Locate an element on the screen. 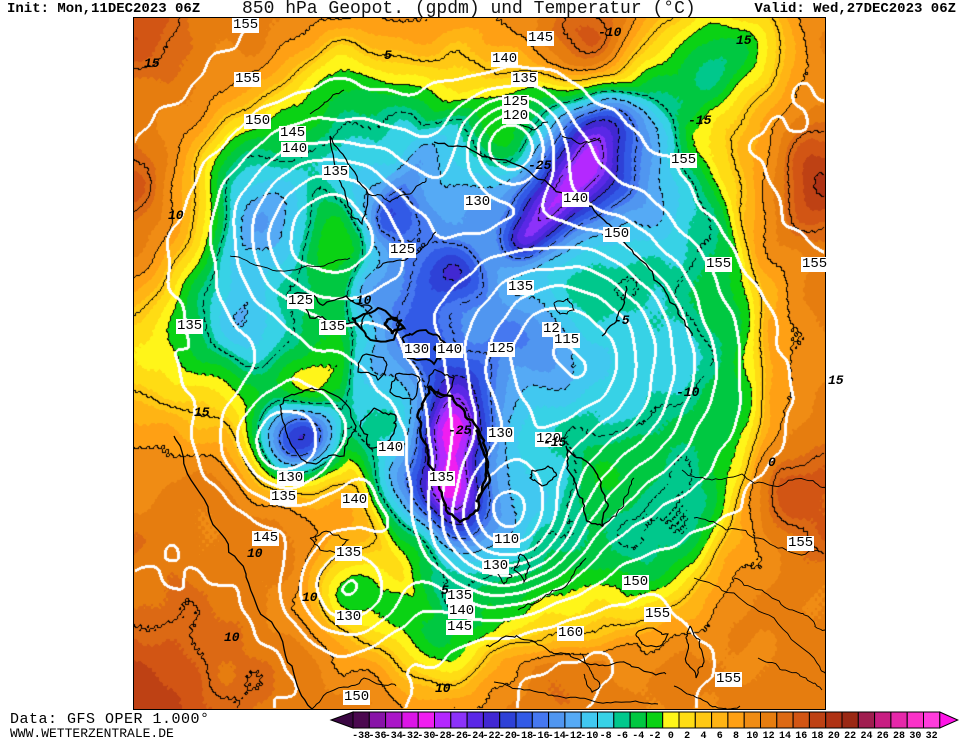 The height and width of the screenshot is (741, 959). svg-text: 18 is located at coordinates (818, 736).